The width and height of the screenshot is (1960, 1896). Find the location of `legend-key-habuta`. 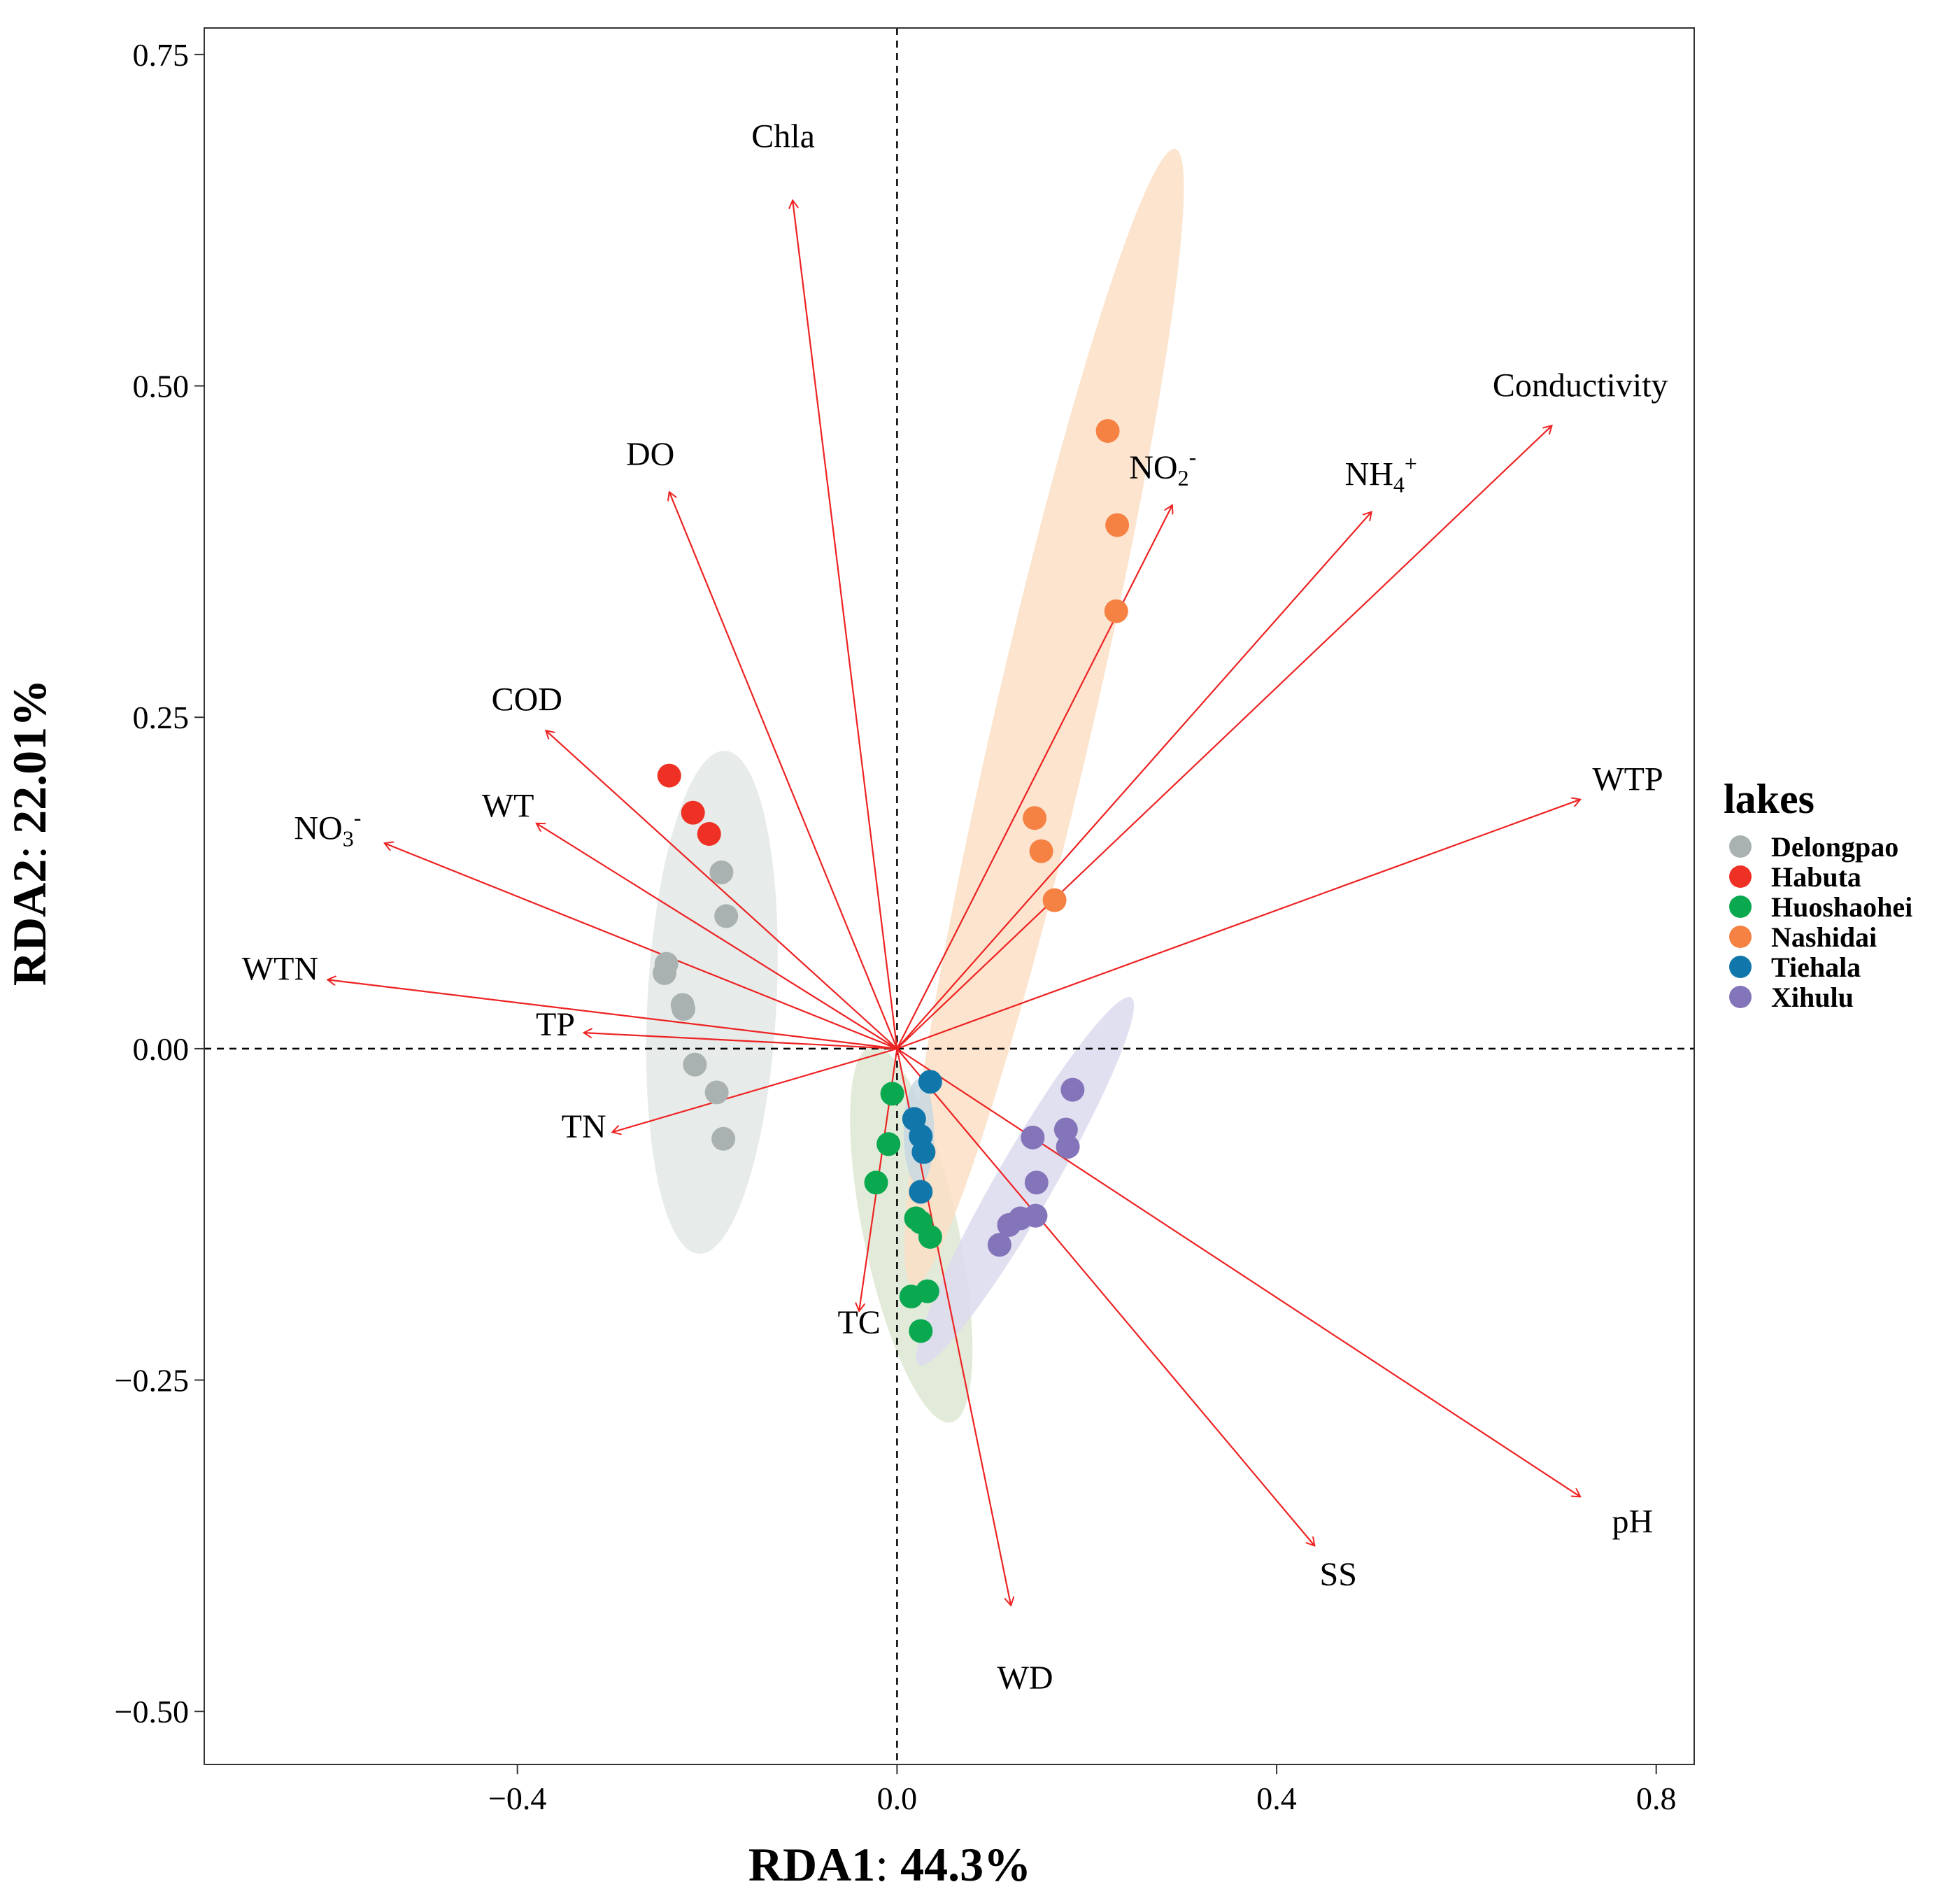

legend-key-habuta is located at coordinates (1740, 876).